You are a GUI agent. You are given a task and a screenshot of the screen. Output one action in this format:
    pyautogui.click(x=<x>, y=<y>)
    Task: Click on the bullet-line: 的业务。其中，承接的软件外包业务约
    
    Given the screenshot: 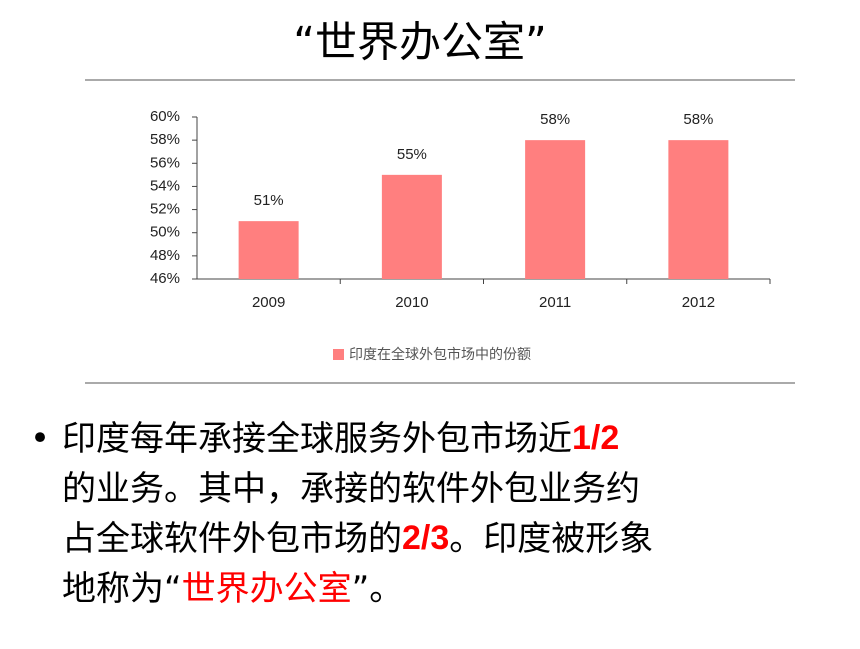 What is the action you would take?
    pyautogui.click(x=351, y=489)
    